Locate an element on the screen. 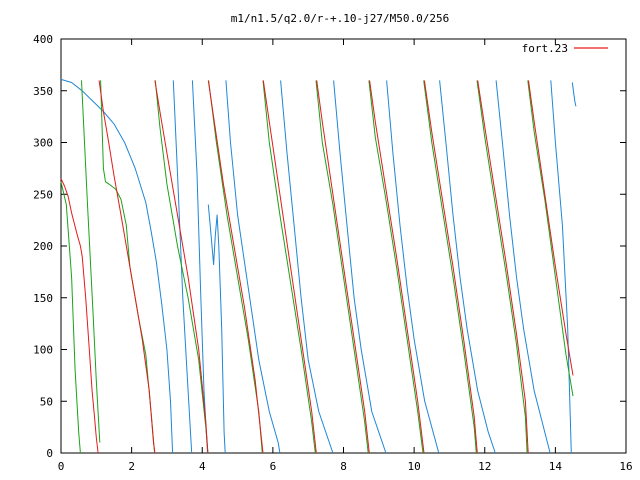 The height and width of the screenshot is (480, 640). x-tick-label: 6 is located at coordinates (273, 466).